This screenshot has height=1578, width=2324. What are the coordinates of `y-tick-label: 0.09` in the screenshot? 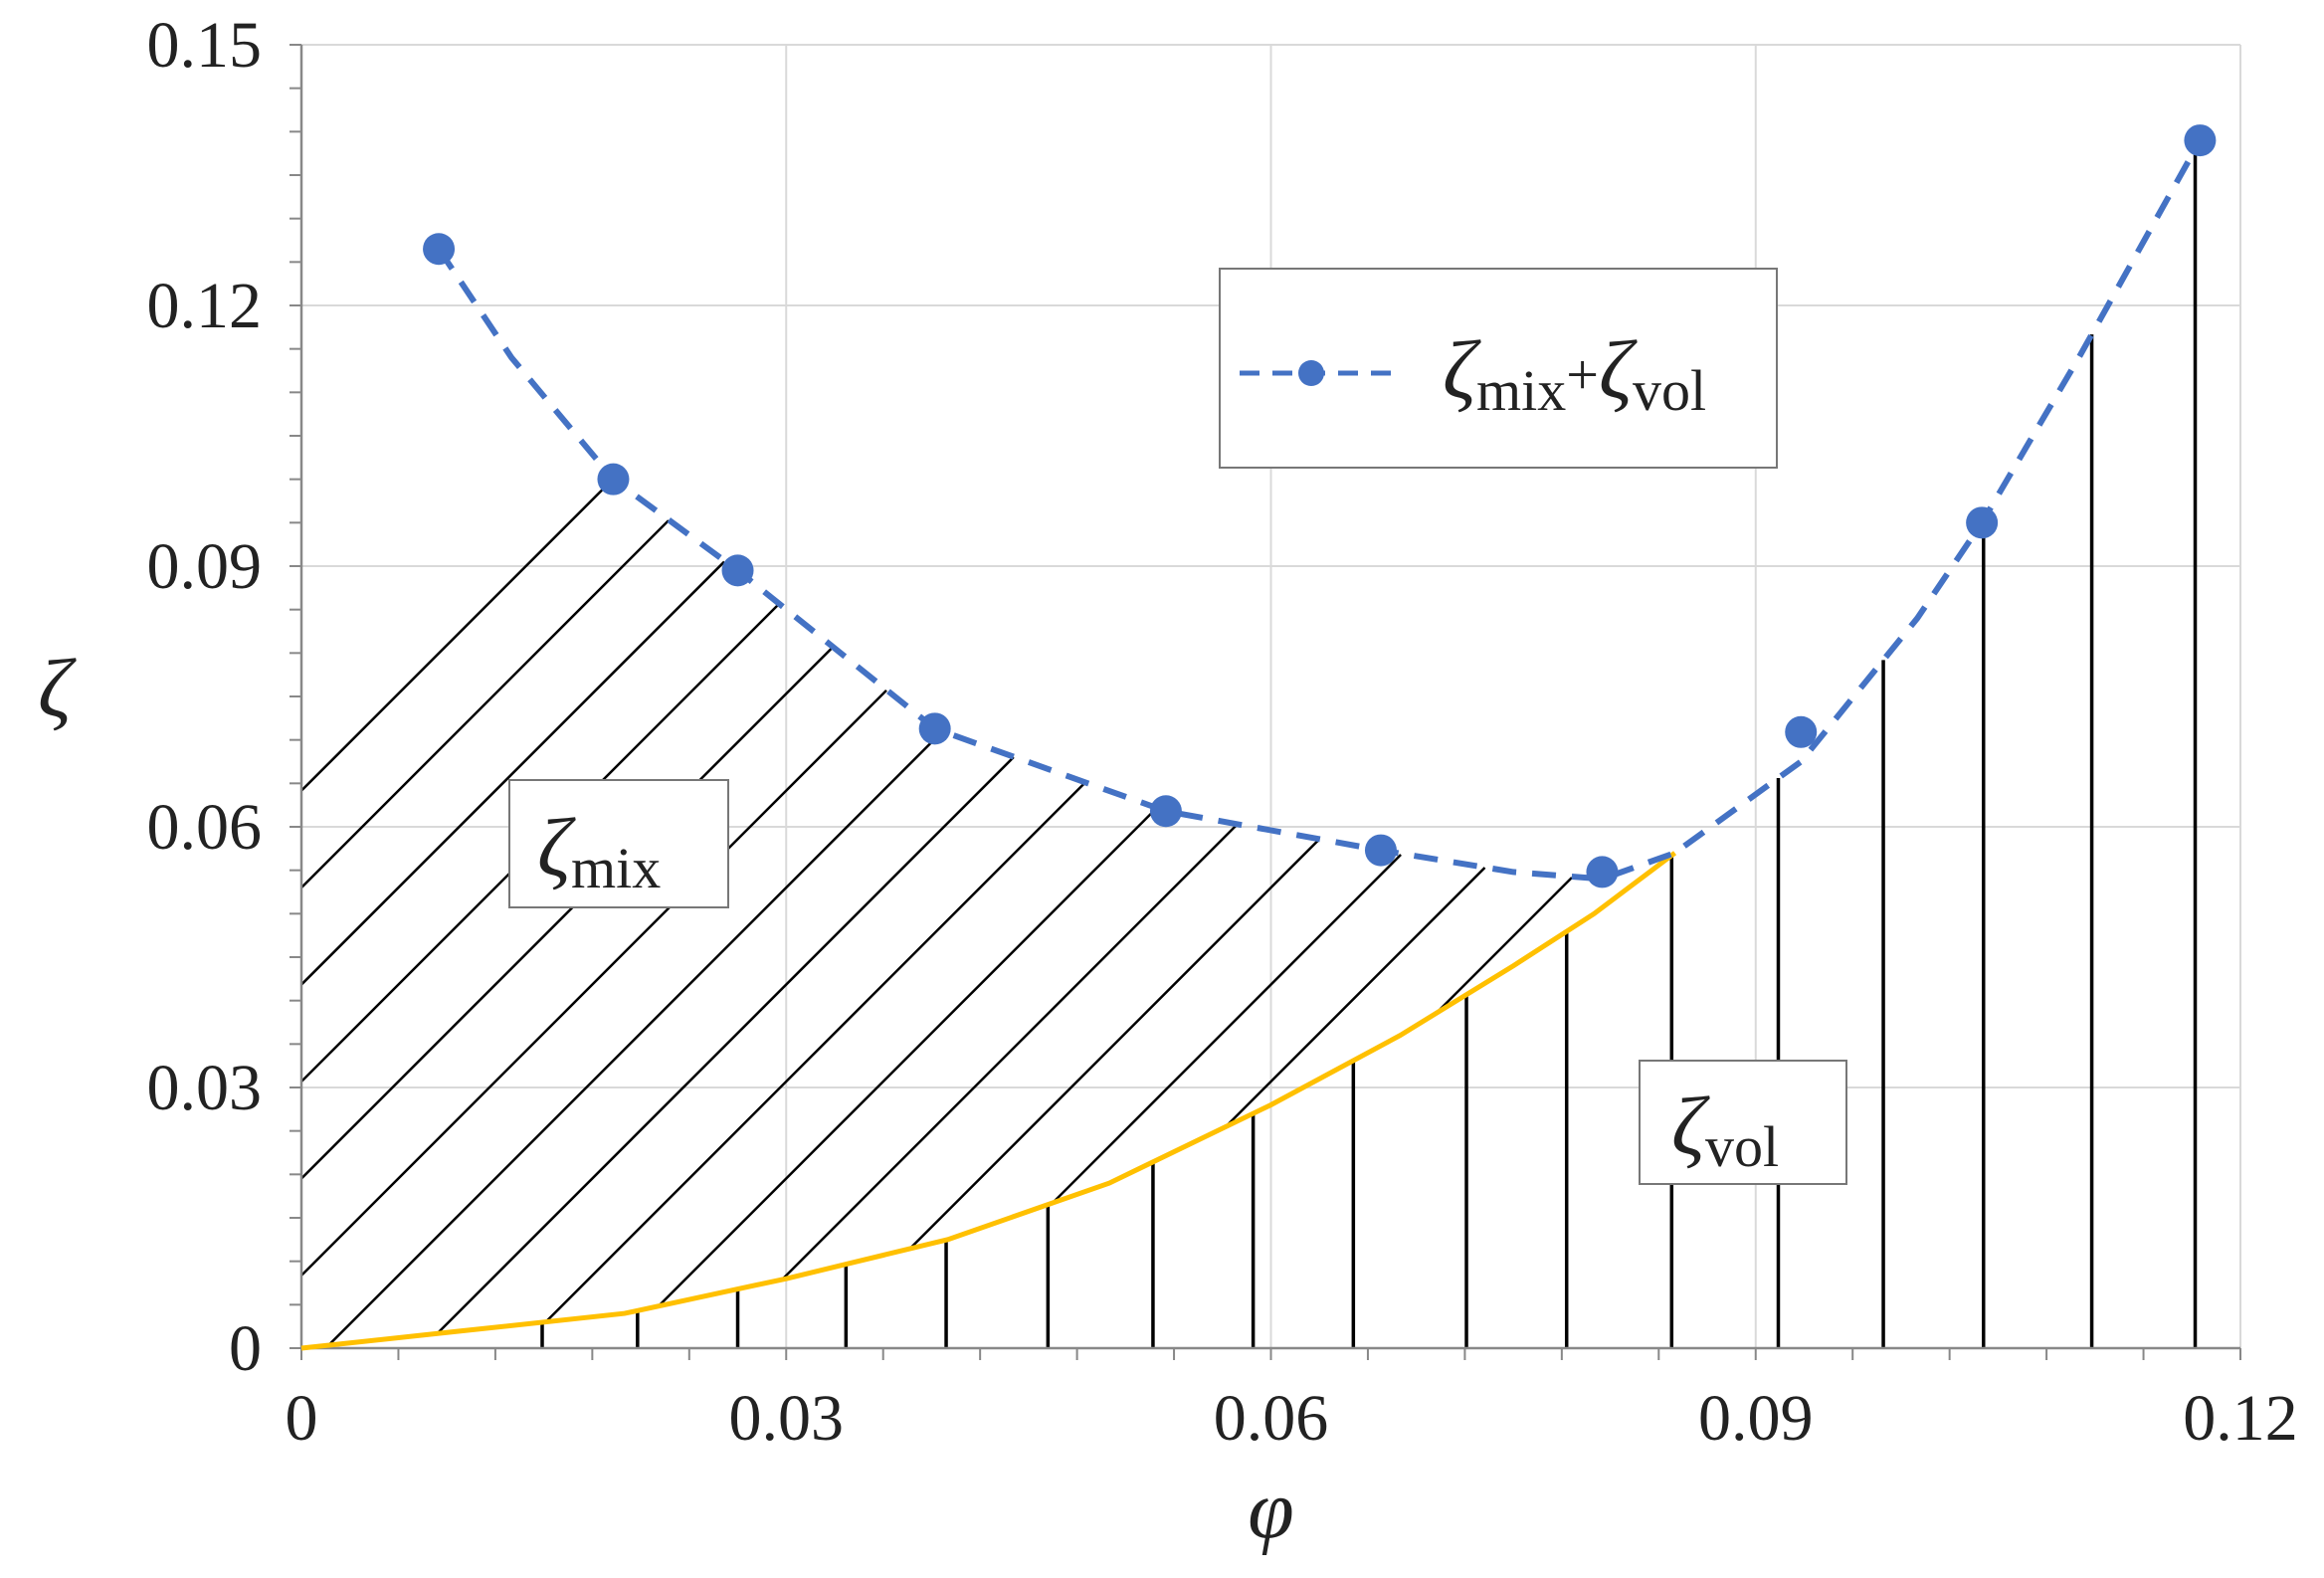 It's located at (205, 566).